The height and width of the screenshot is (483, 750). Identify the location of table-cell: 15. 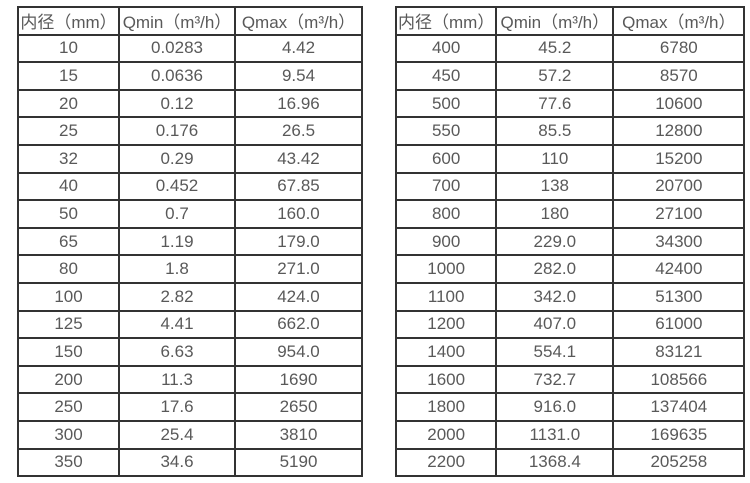
(68, 76).